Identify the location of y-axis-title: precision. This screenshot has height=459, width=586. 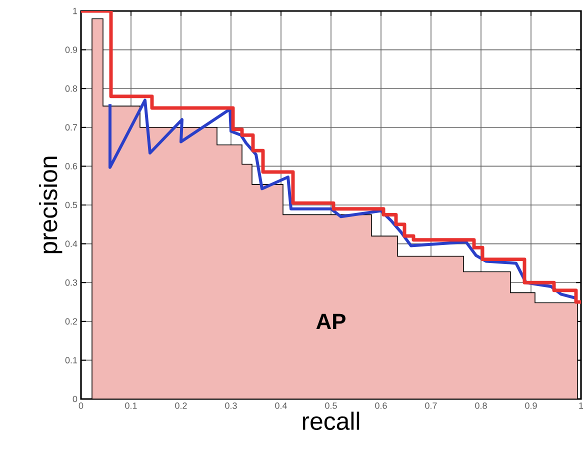
(50, 205).